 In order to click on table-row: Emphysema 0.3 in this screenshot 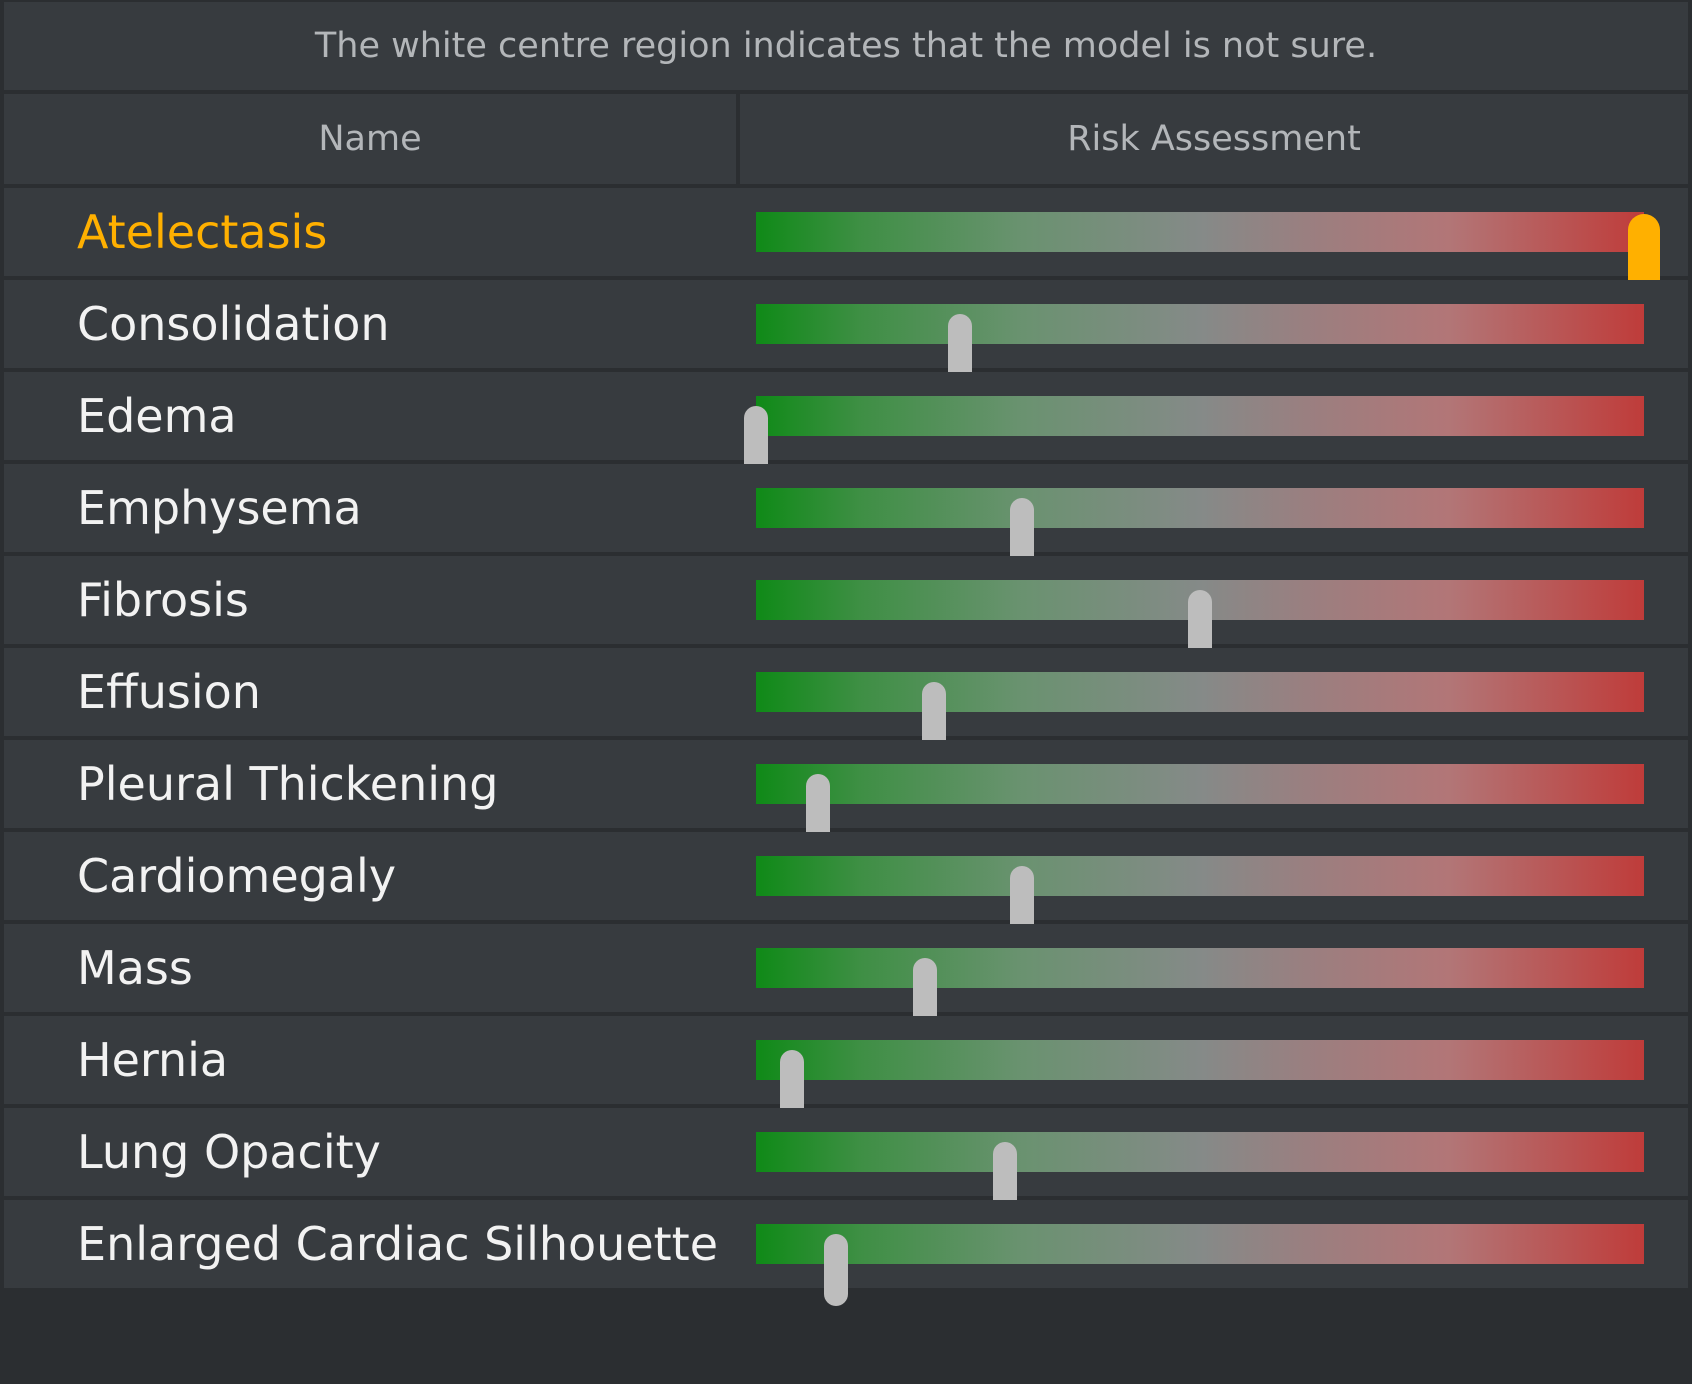, I will do `click(846, 517)`.